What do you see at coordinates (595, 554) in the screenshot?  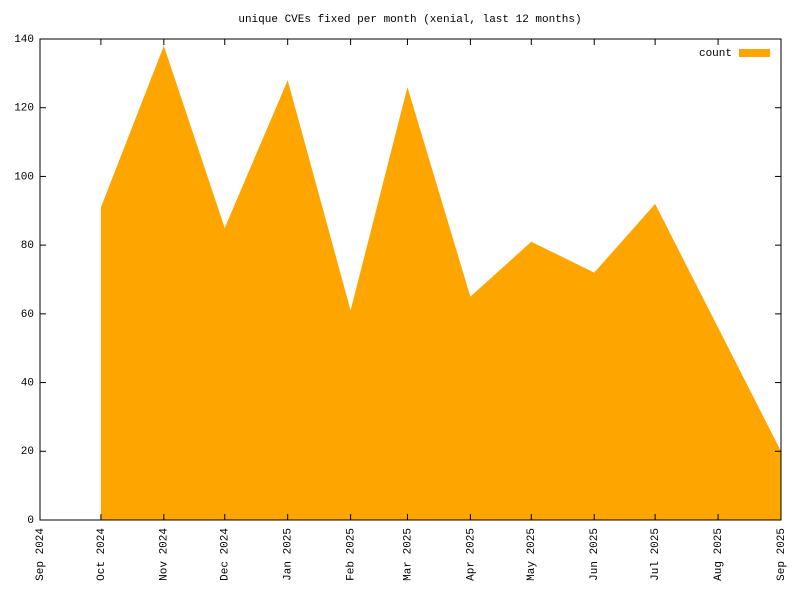 I see `x-tick-label: Jun 2025` at bounding box center [595, 554].